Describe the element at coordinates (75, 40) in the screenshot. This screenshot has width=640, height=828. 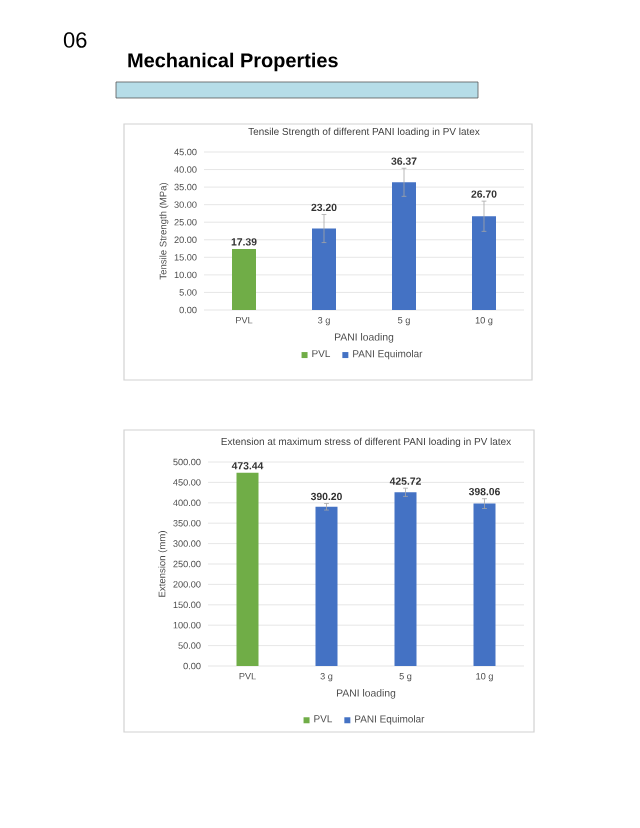
I see `text: 06` at that location.